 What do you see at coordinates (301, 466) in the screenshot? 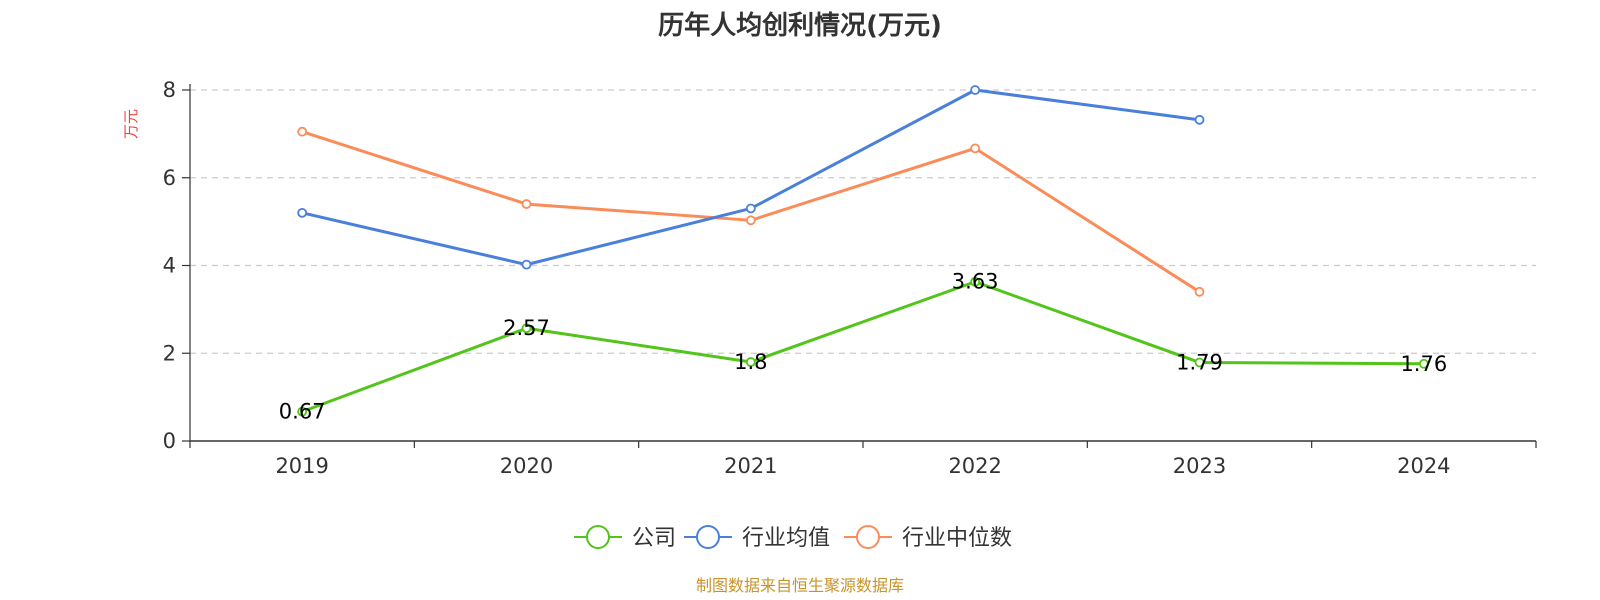
I see `x-tick-label: 2019` at bounding box center [301, 466].